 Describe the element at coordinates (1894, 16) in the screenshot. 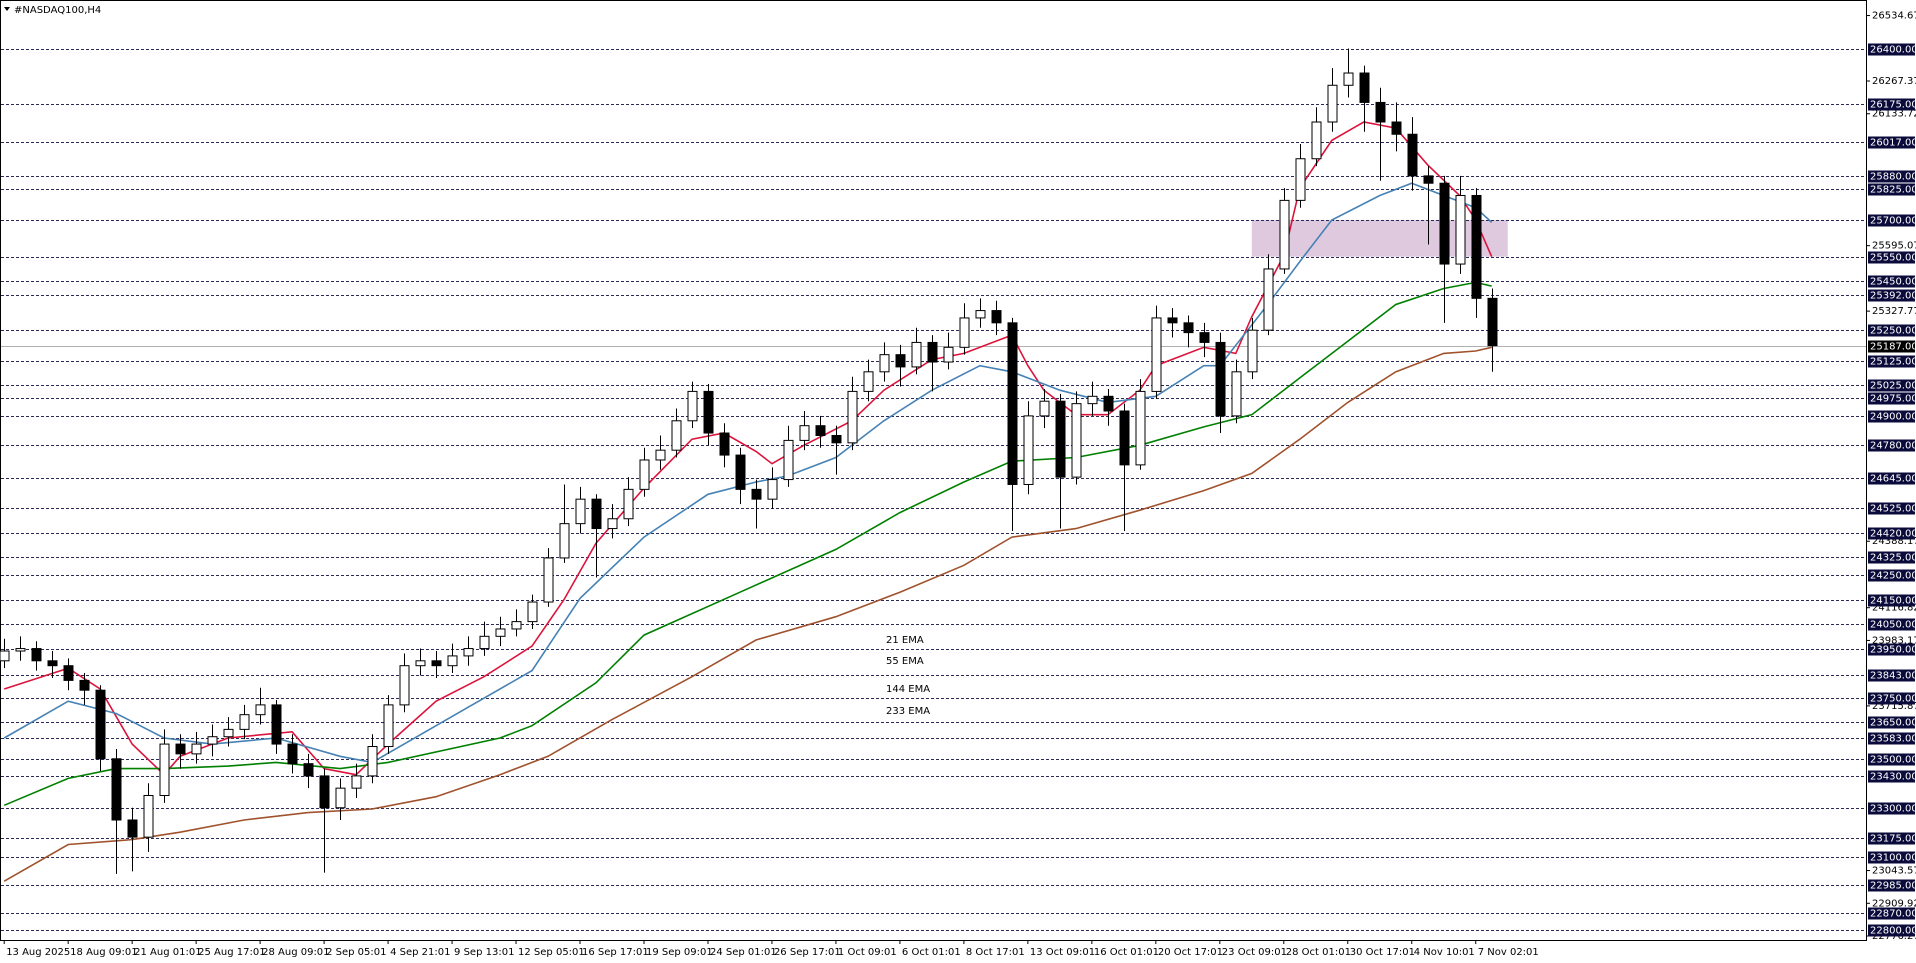

I see `y-tick-label: 26534.67` at that location.